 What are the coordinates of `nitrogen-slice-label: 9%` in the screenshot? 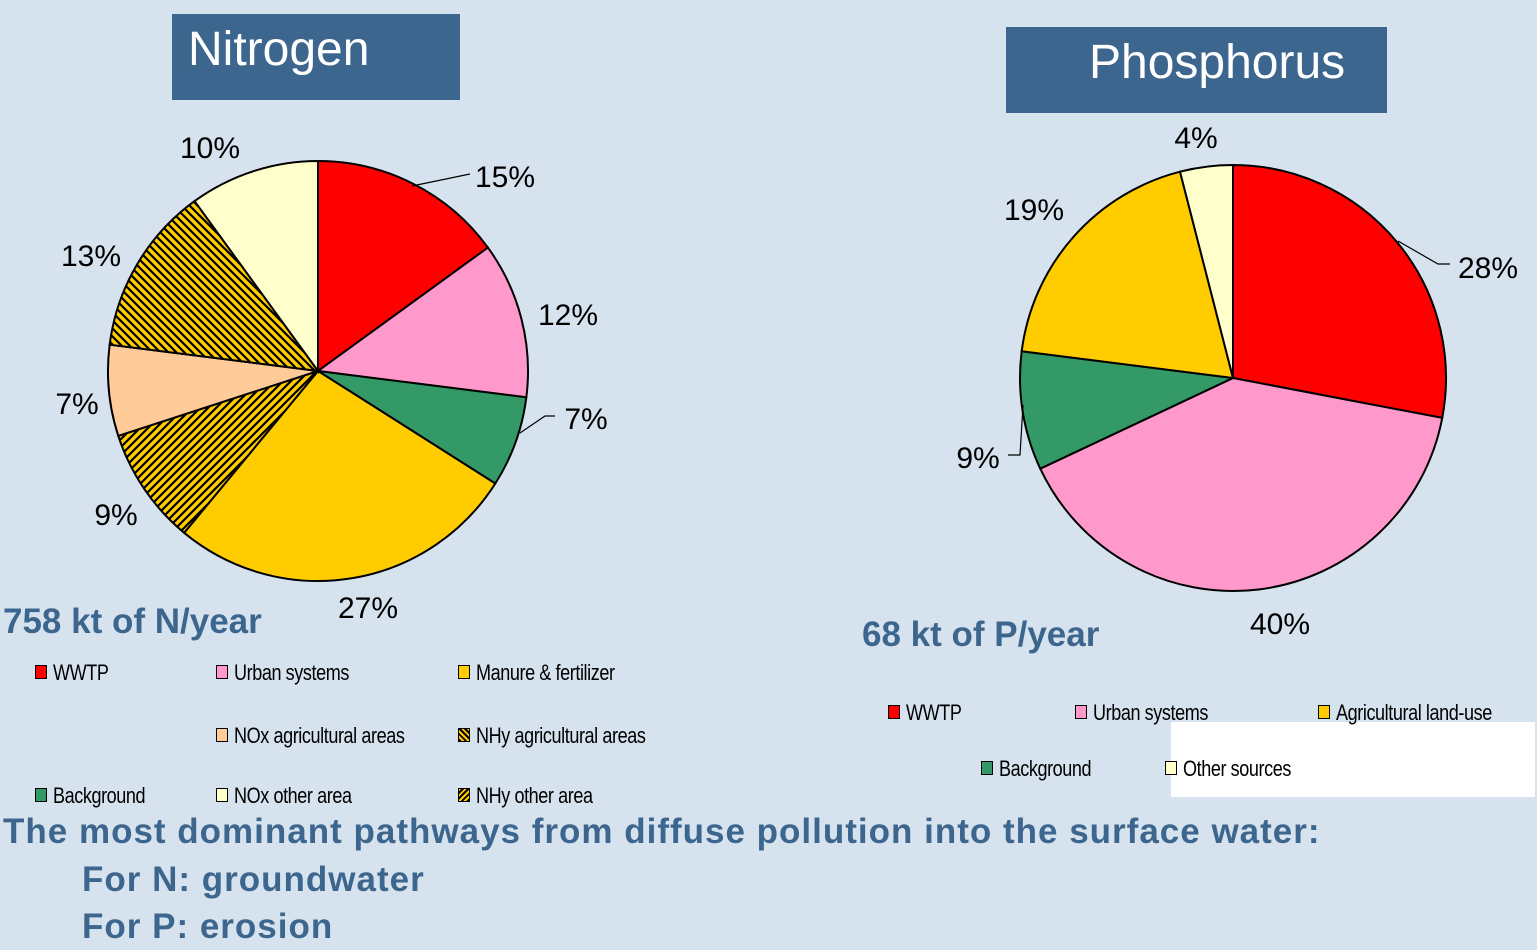 It's located at (115, 515).